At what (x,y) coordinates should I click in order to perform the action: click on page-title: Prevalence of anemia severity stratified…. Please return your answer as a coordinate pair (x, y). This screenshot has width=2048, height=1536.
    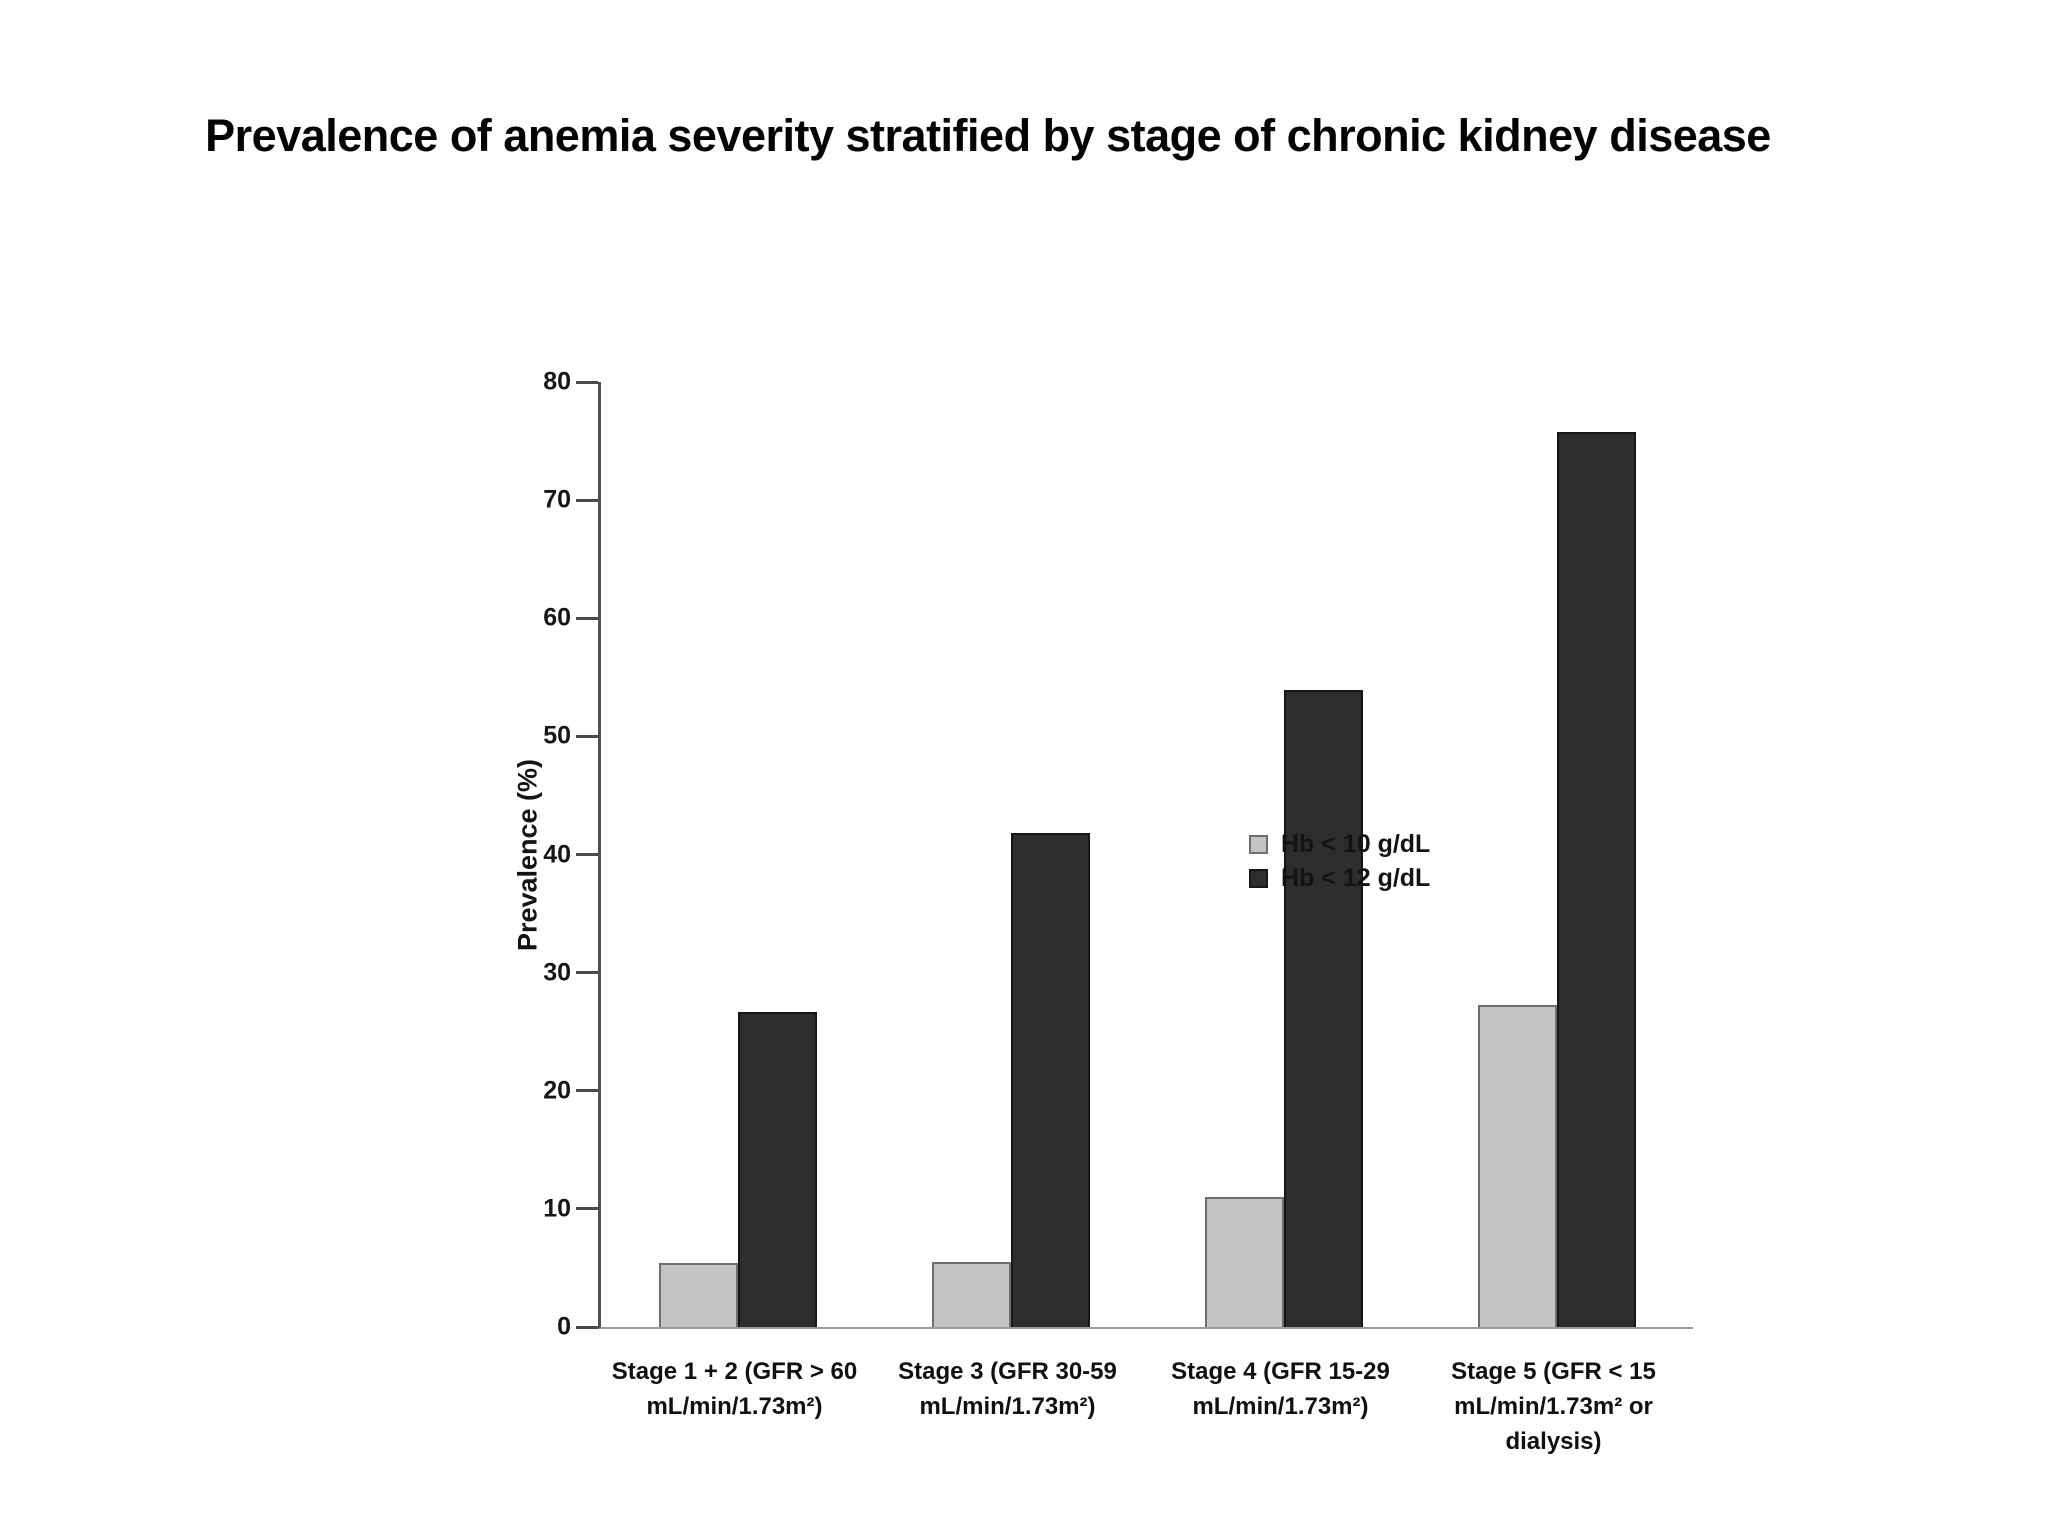
    Looking at the image, I should click on (988, 135).